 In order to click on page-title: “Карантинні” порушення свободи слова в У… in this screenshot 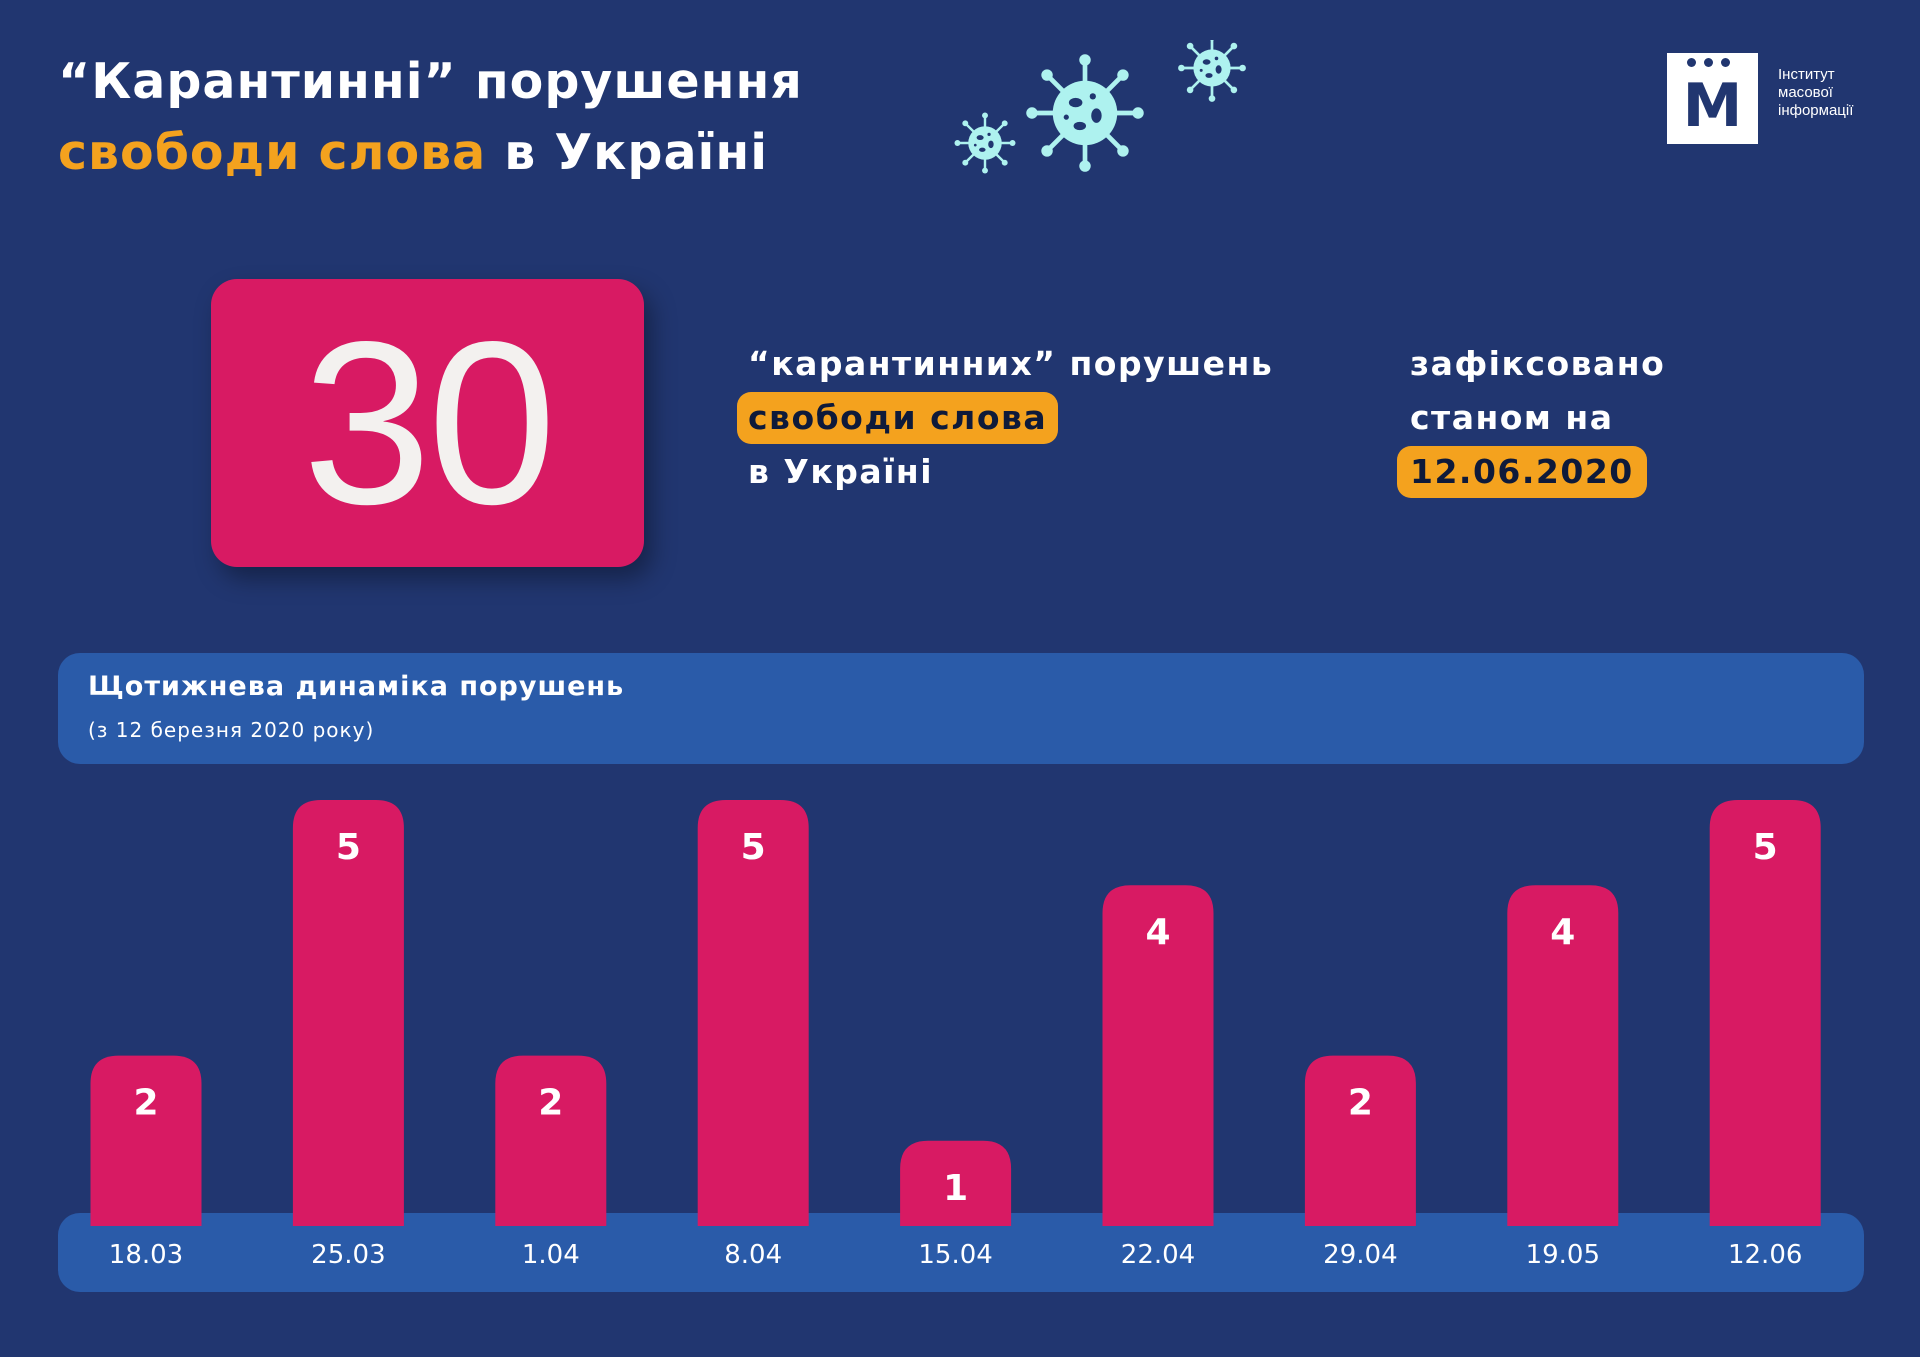, I will do `click(430, 117)`.